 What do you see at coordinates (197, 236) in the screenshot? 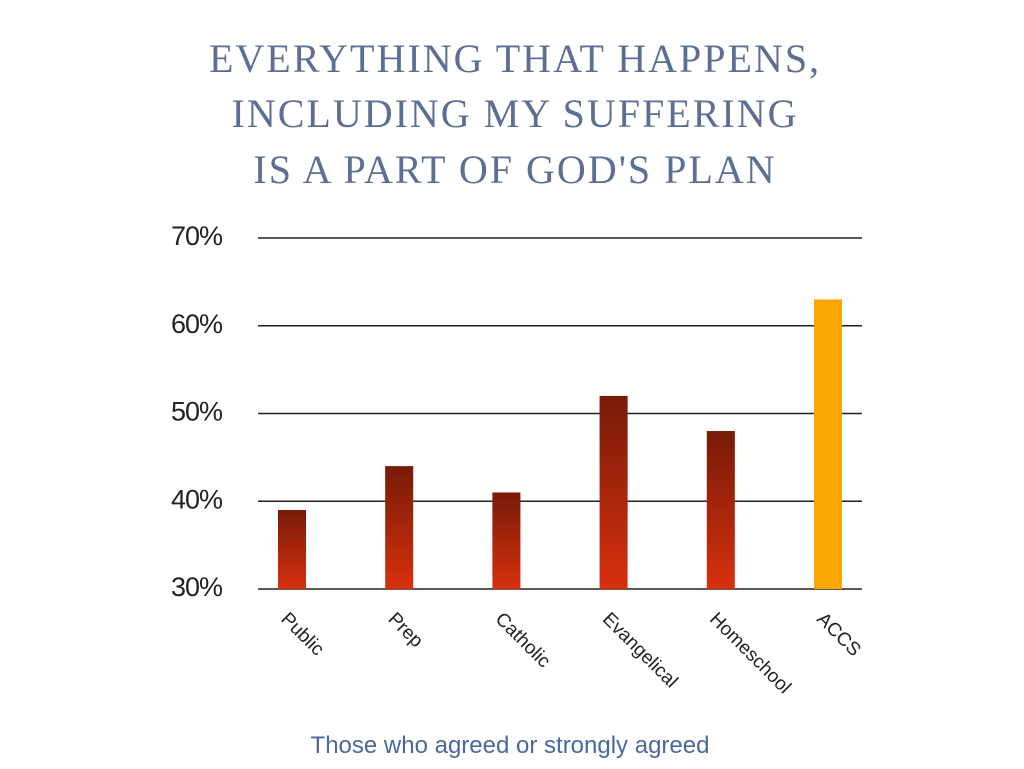
I see `y-tick-label: 70%` at bounding box center [197, 236].